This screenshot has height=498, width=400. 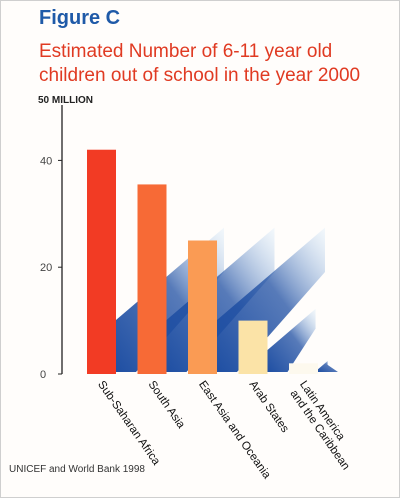 I want to click on figure-label: Figure C, so click(x=80, y=18).